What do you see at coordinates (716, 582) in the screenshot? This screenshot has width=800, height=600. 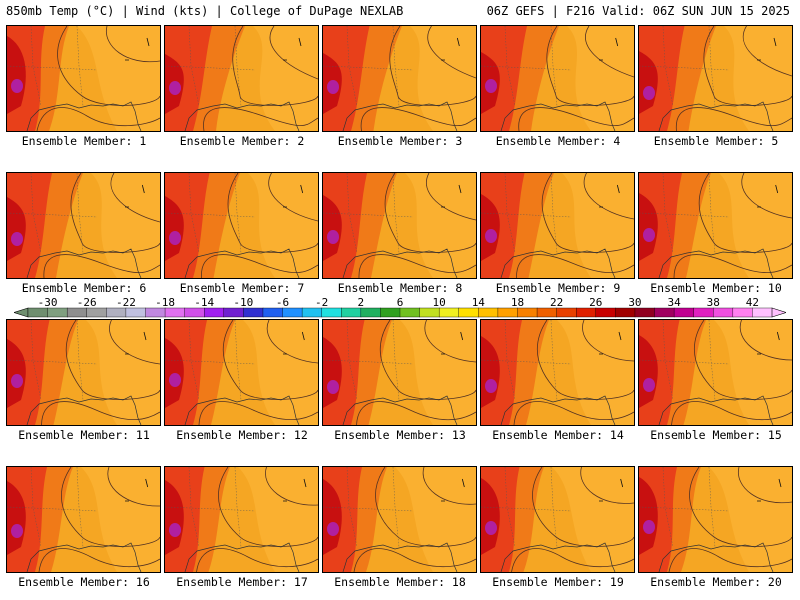 I see `ensemble-member-label: Ensemble Member: 20` at bounding box center [716, 582].